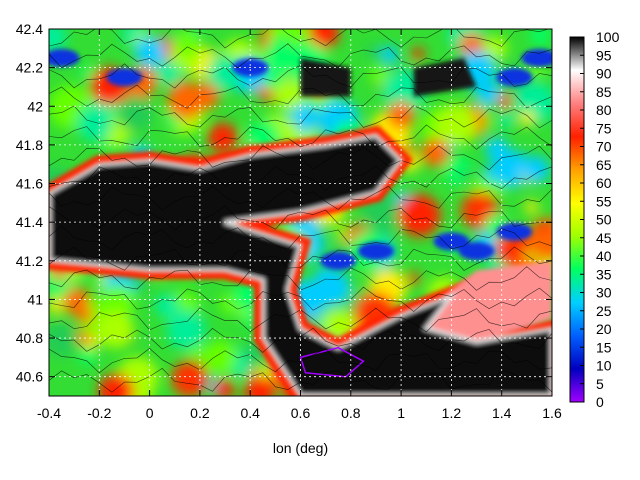  I want to click on x-tick-label: 0.8, so click(351, 413).